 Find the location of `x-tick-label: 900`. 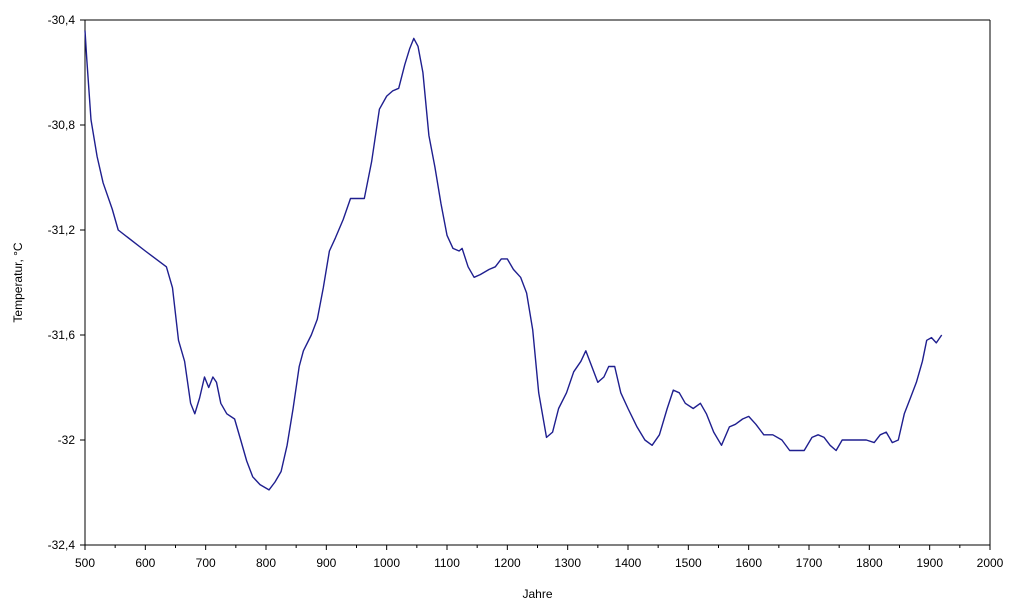

x-tick-label: 900 is located at coordinates (326, 563).